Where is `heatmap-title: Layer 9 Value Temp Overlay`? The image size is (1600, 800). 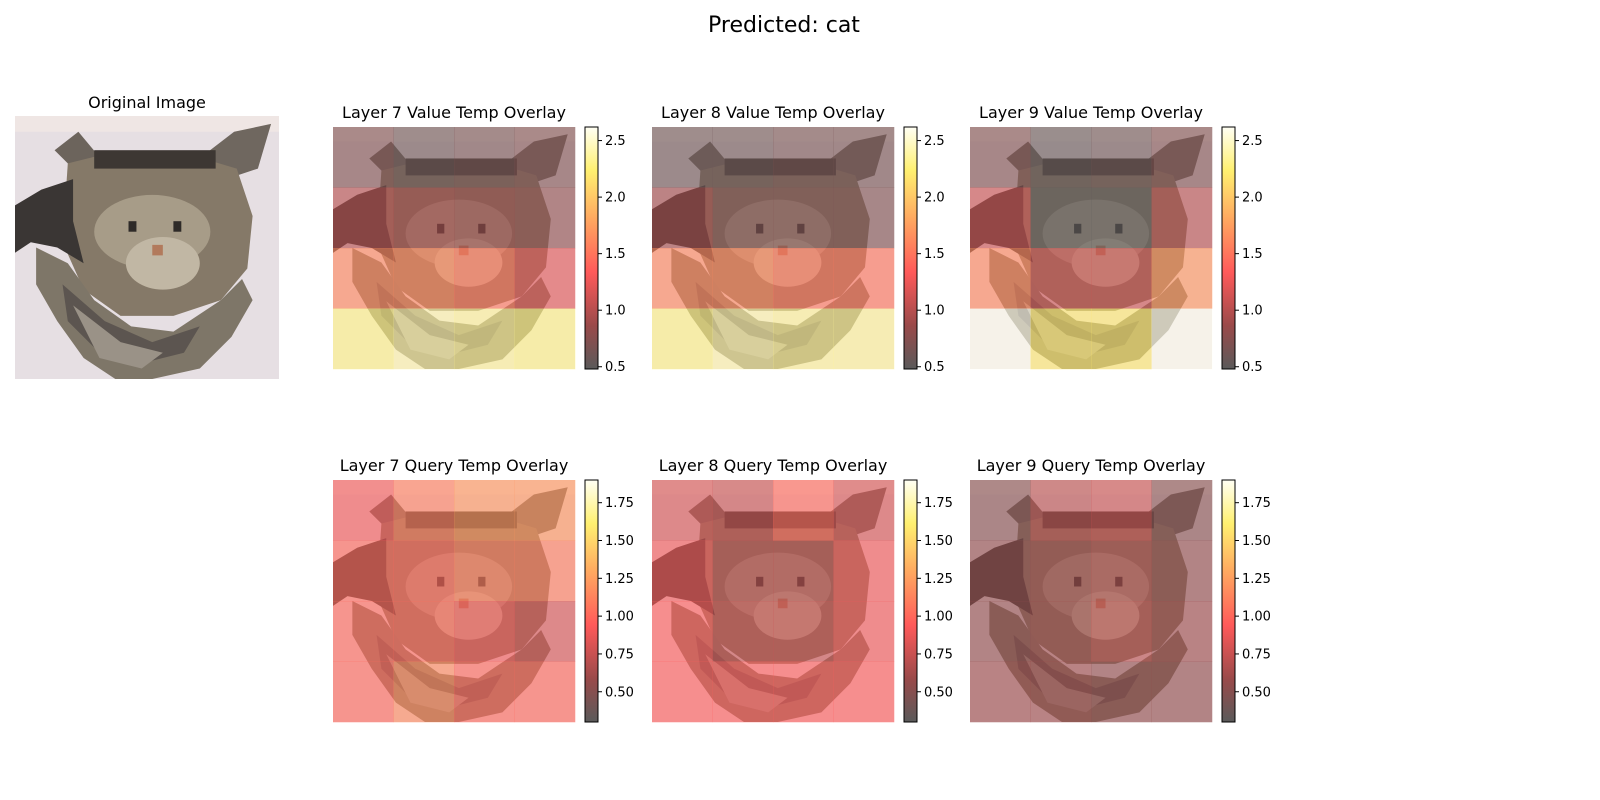 heatmap-title: Layer 9 Value Temp Overlay is located at coordinates (1091, 112).